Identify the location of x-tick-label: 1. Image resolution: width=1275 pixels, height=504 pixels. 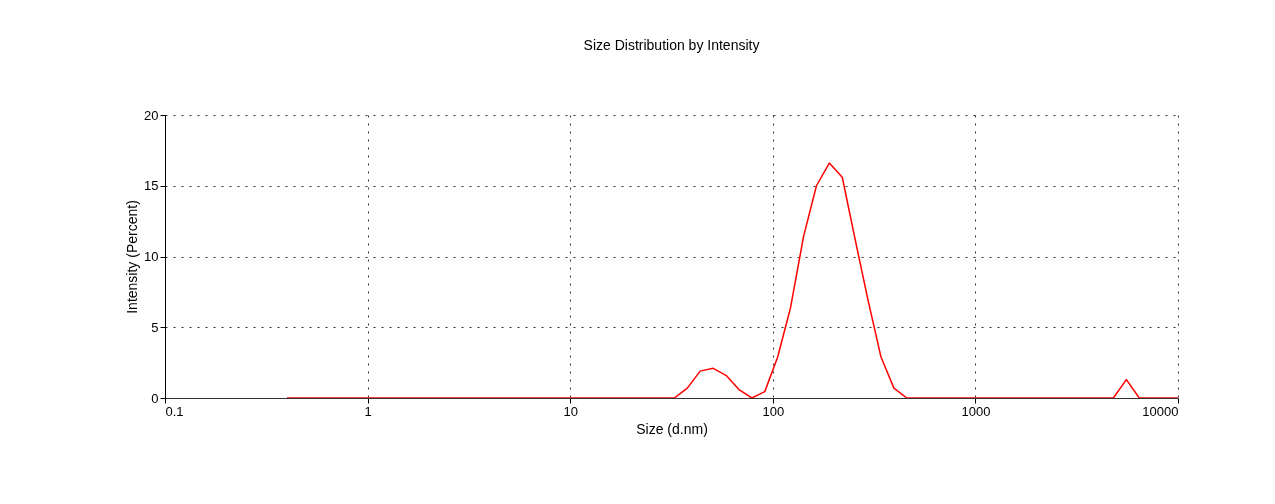
(368, 411).